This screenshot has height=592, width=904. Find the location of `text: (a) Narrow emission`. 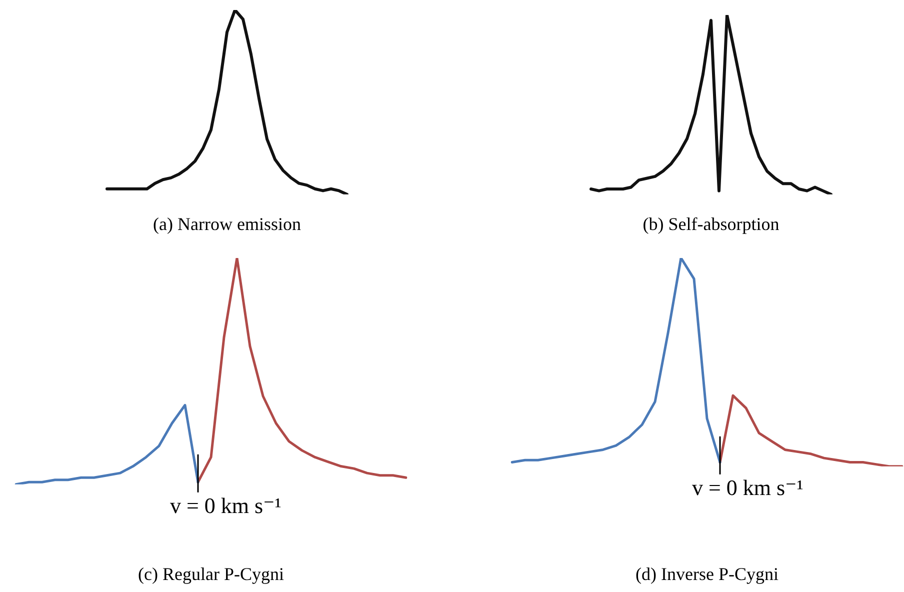

text: (a) Narrow emission is located at coordinates (227, 224).